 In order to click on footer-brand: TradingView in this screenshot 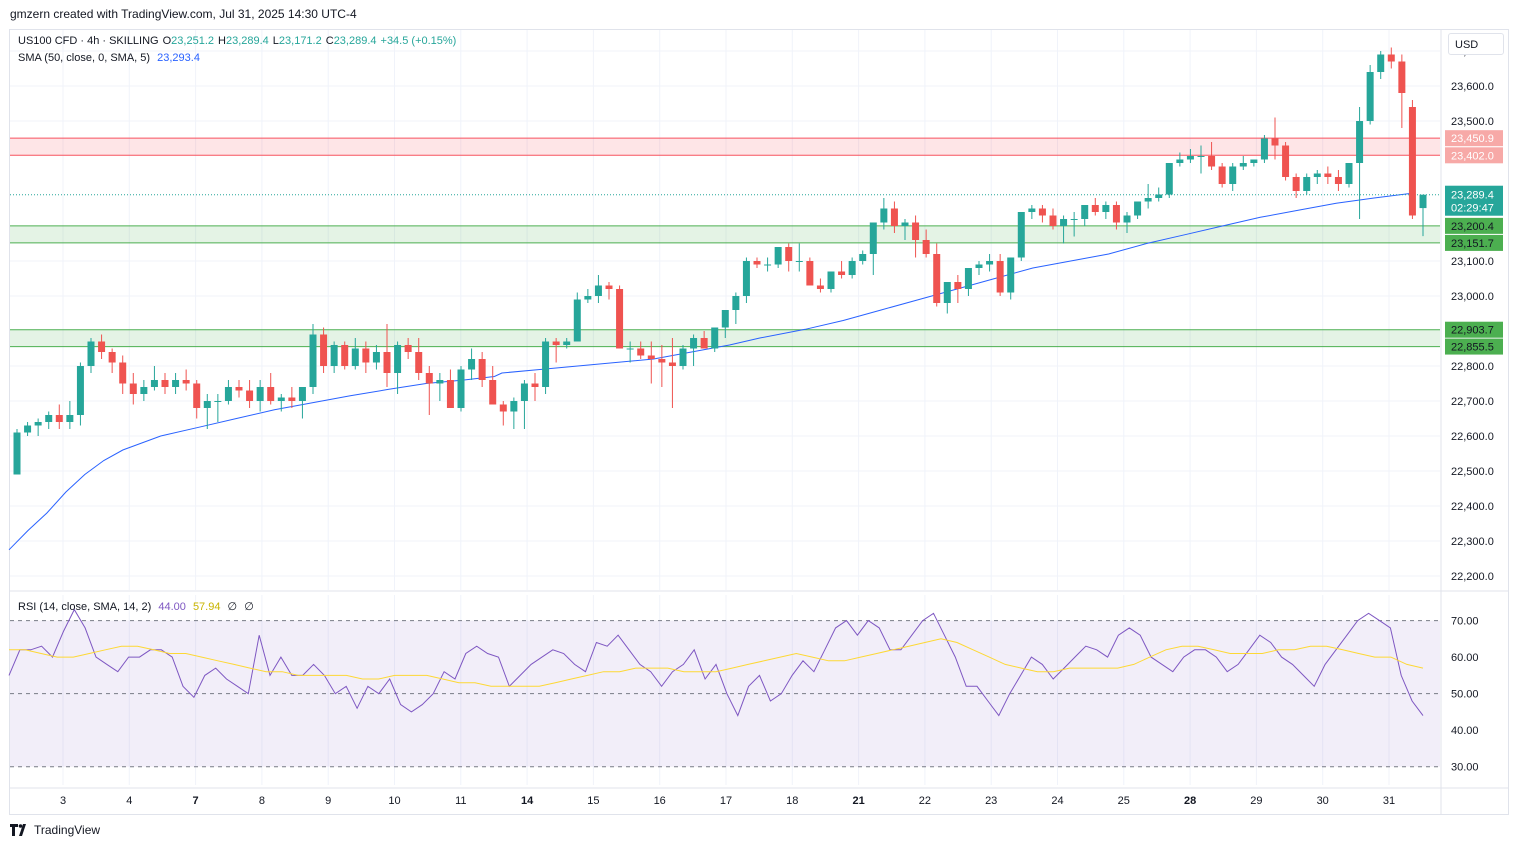, I will do `click(67, 830)`.